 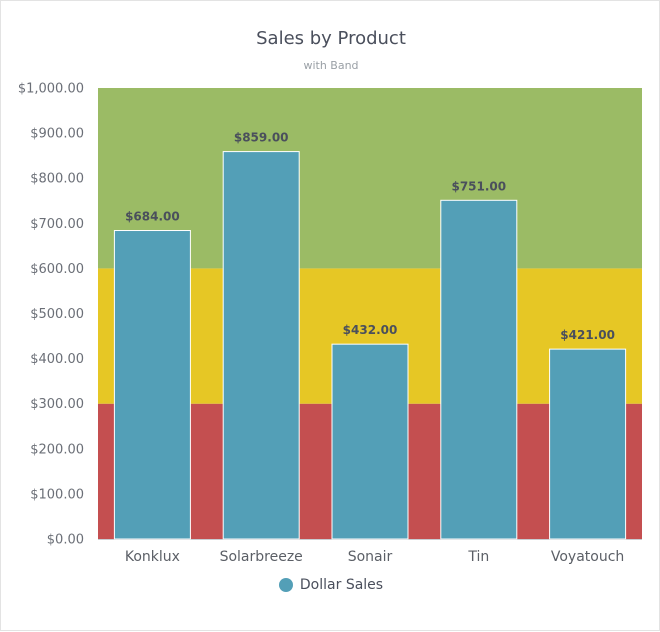 What do you see at coordinates (588, 444) in the screenshot?
I see `bar-voyatouch` at bounding box center [588, 444].